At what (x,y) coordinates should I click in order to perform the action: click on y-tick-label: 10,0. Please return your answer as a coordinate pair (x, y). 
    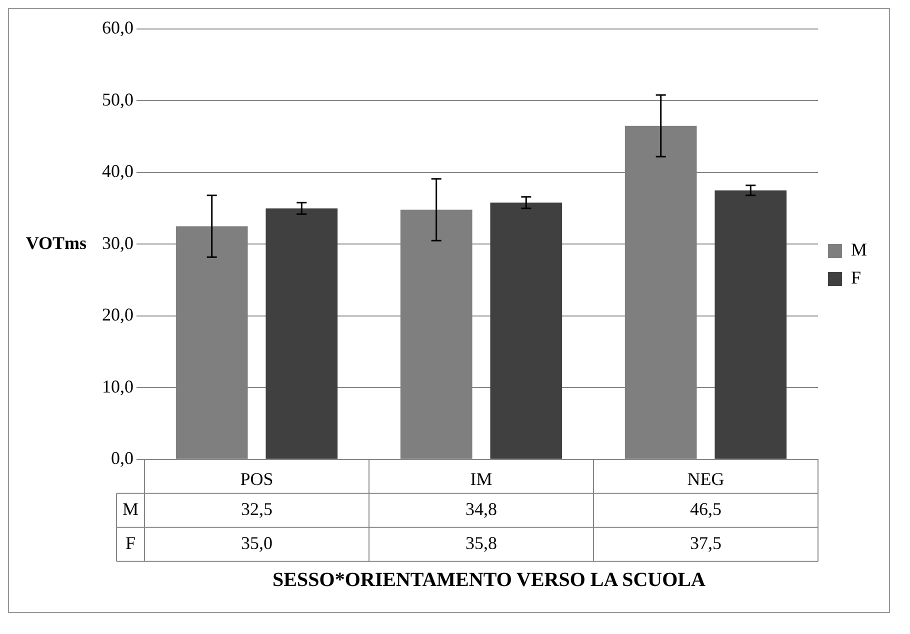
    Looking at the image, I should click on (118, 386).